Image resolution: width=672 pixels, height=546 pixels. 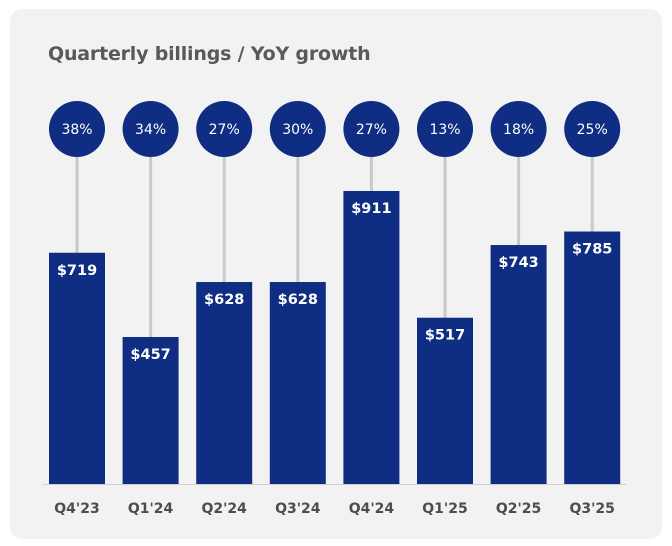 I want to click on bar-value-label: $517, so click(x=445, y=336).